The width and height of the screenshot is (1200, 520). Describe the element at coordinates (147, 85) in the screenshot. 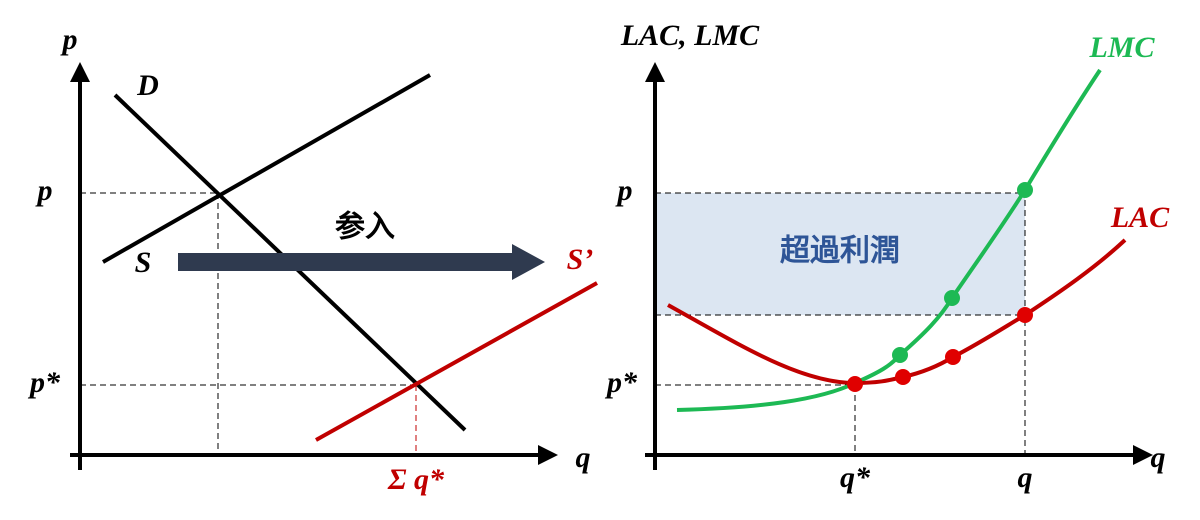

I see `demand-label: D` at that location.